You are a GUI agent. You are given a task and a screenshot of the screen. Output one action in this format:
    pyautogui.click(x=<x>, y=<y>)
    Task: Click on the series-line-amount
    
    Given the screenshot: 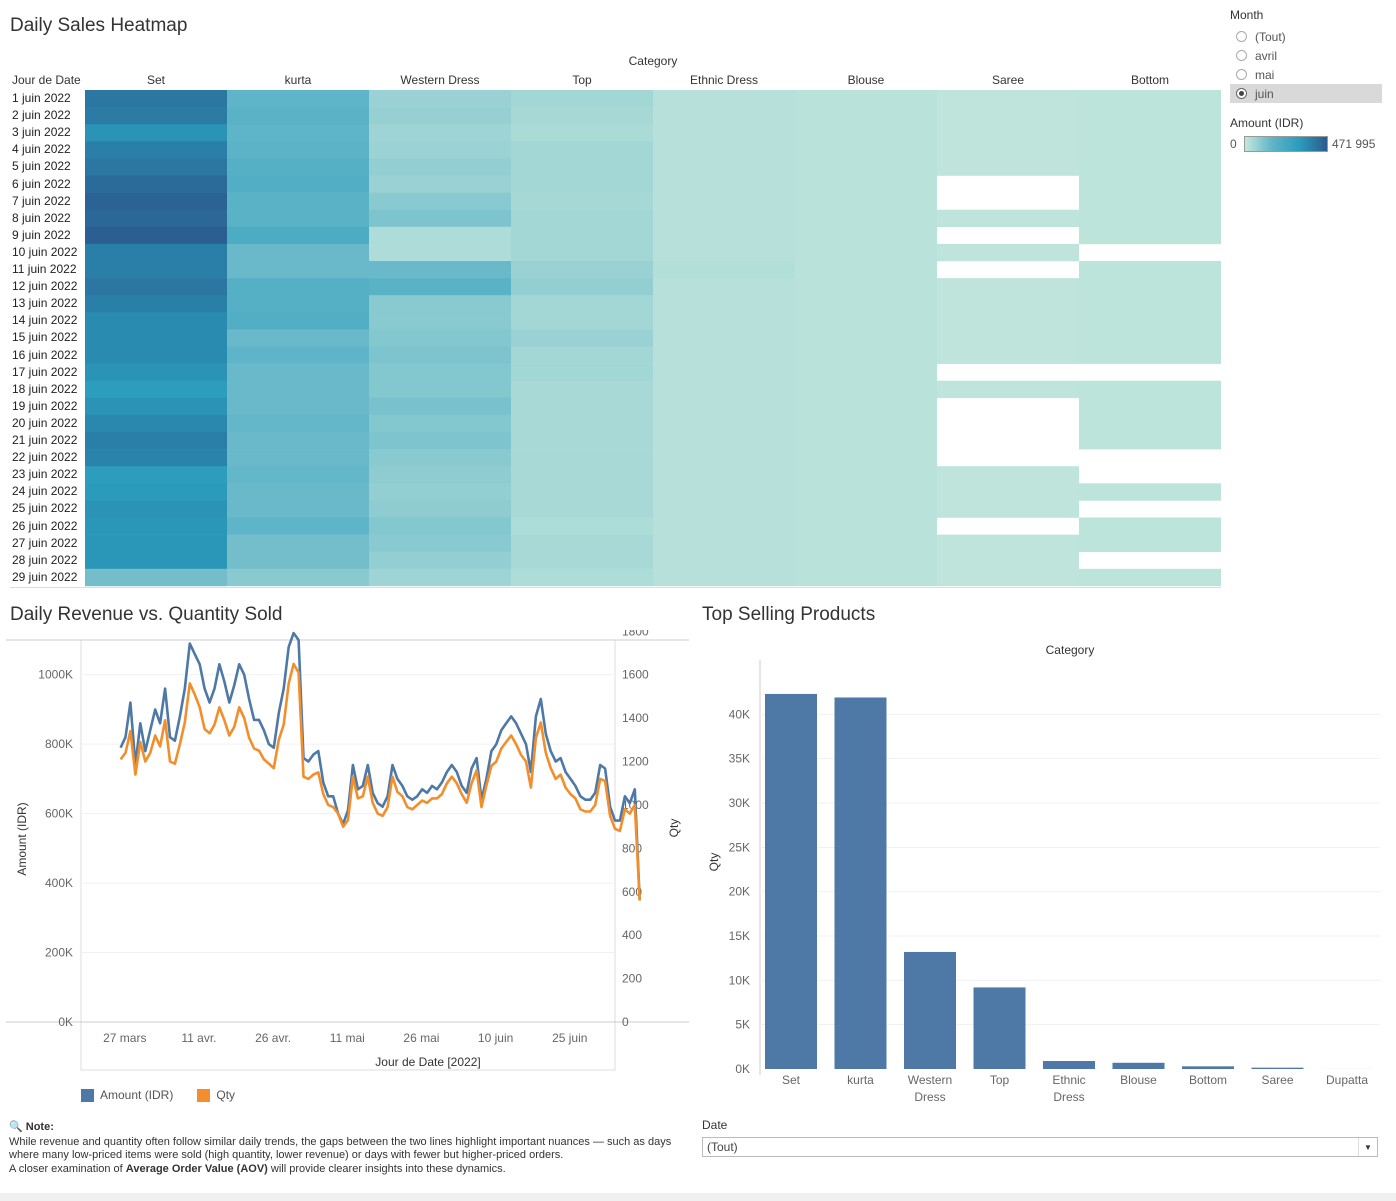 What is the action you would take?
    pyautogui.click(x=380, y=766)
    